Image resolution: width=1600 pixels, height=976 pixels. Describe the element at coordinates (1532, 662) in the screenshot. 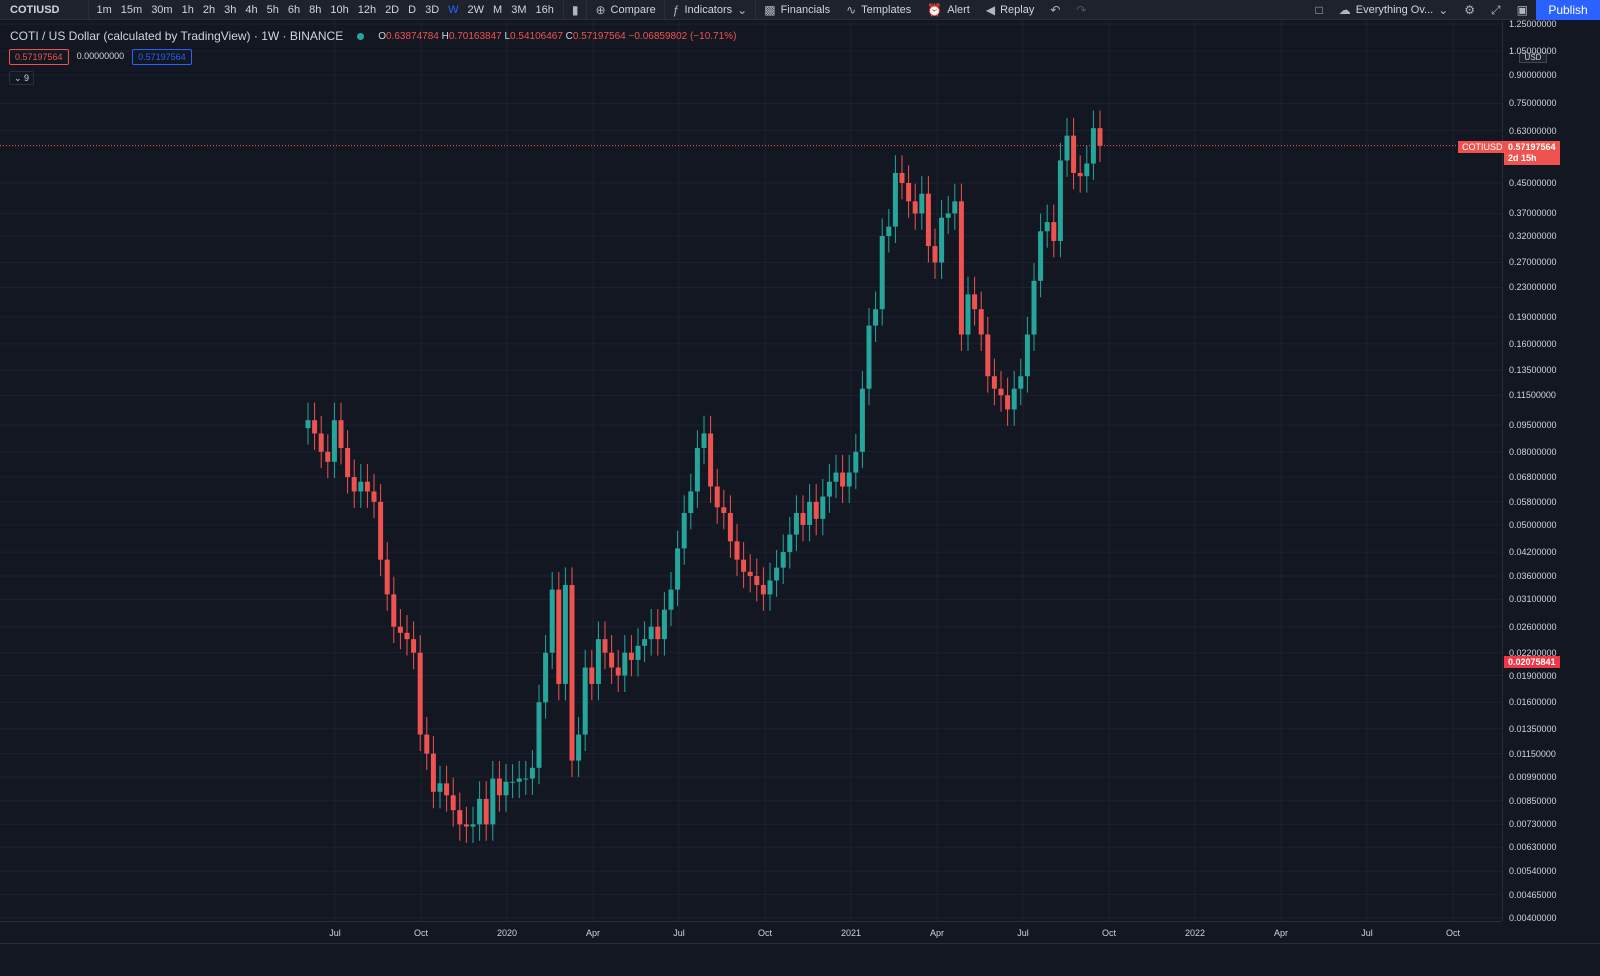

I see `crosshair-price-tag: 0.02075841` at that location.